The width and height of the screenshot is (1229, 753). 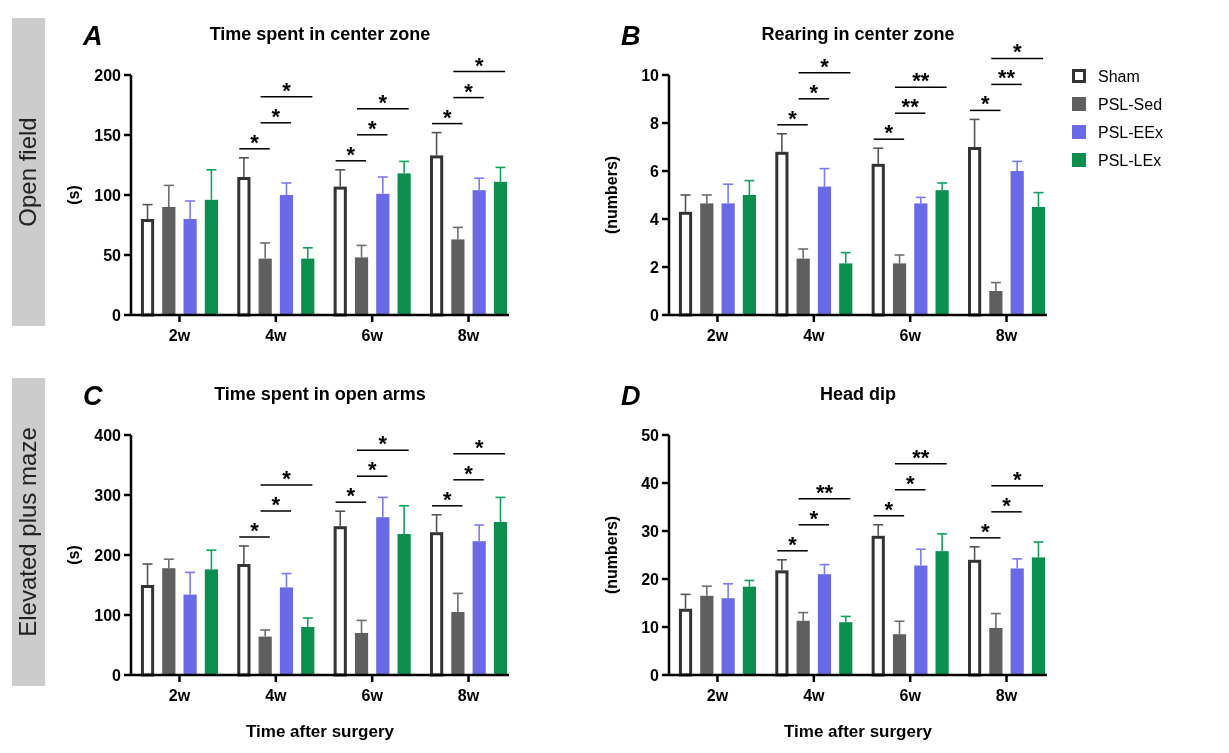 What do you see at coordinates (858, 394) in the screenshot?
I see `chart-title: Head dip` at bounding box center [858, 394].